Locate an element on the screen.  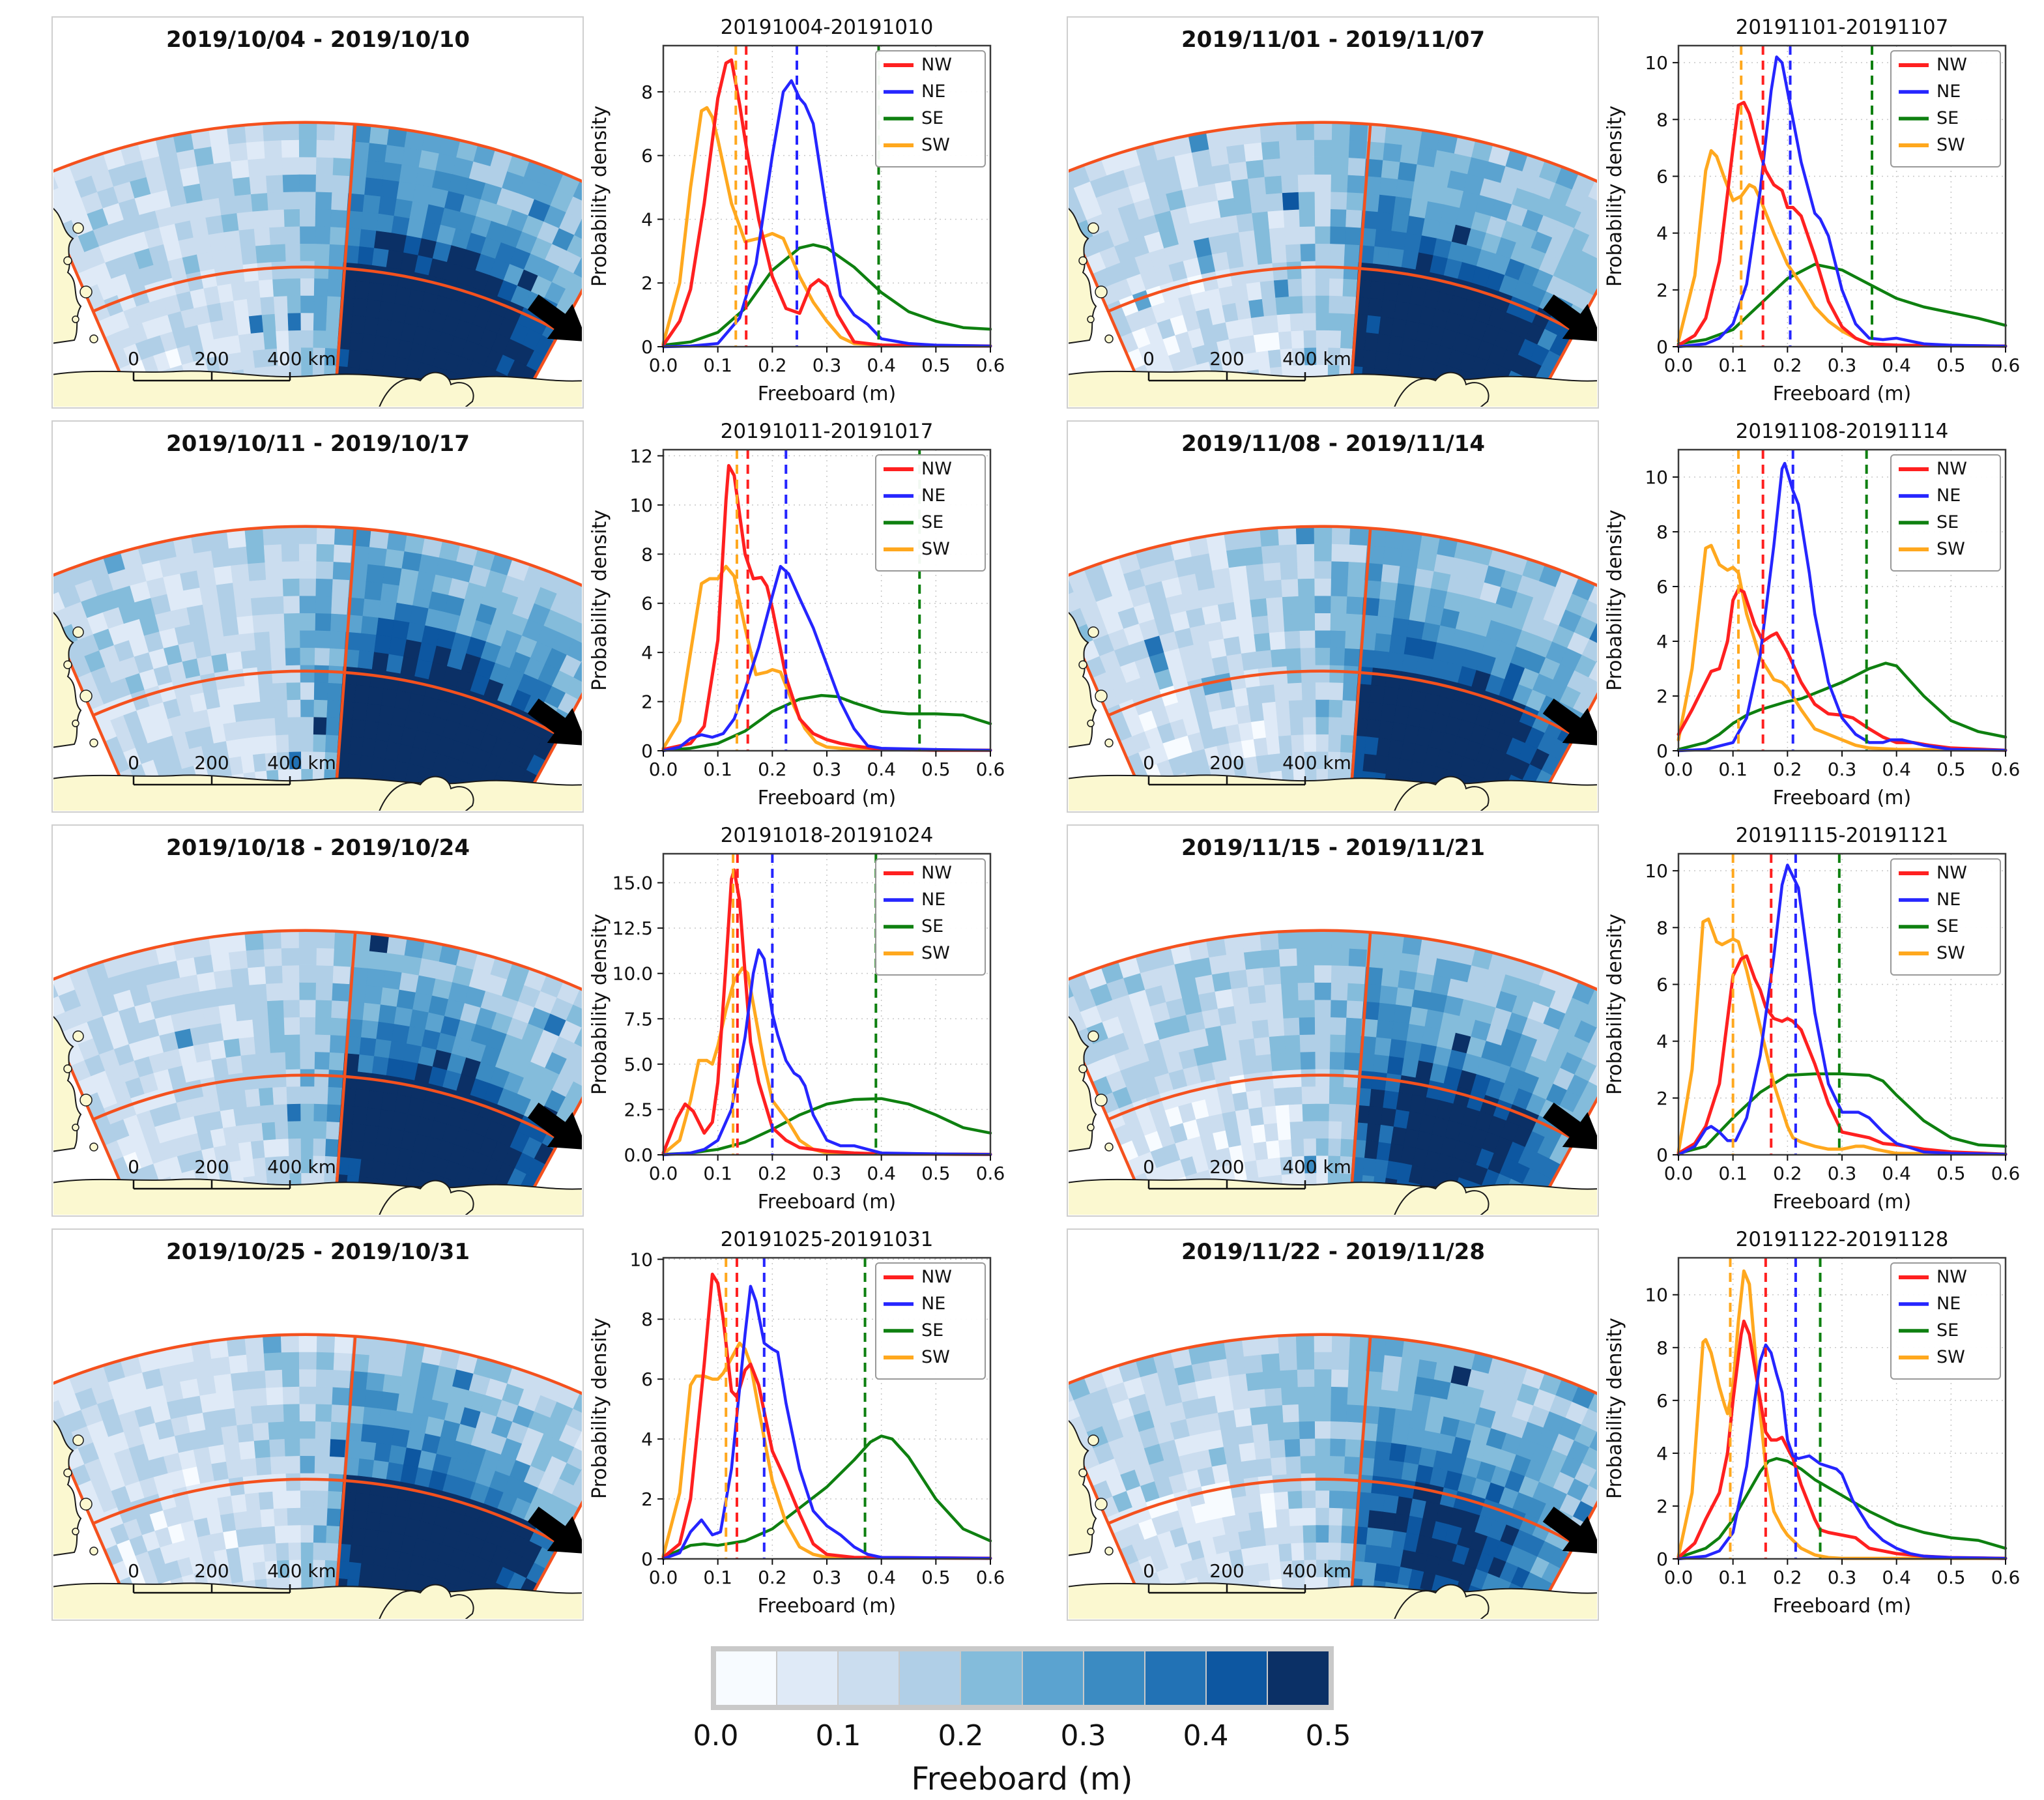
svg-text: 0.4 is located at coordinates (1896, 365).